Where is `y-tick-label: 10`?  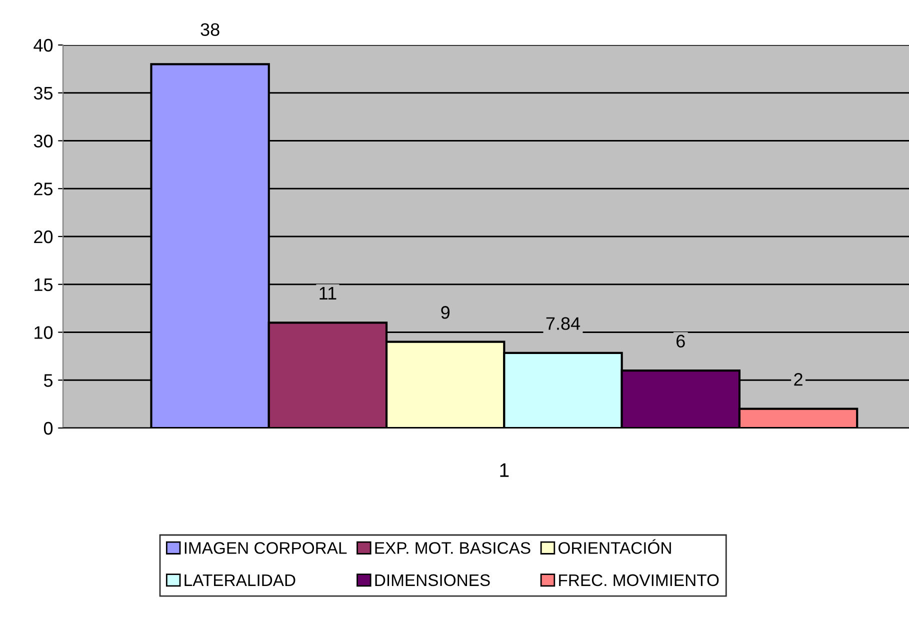
y-tick-label: 10 is located at coordinates (43, 332).